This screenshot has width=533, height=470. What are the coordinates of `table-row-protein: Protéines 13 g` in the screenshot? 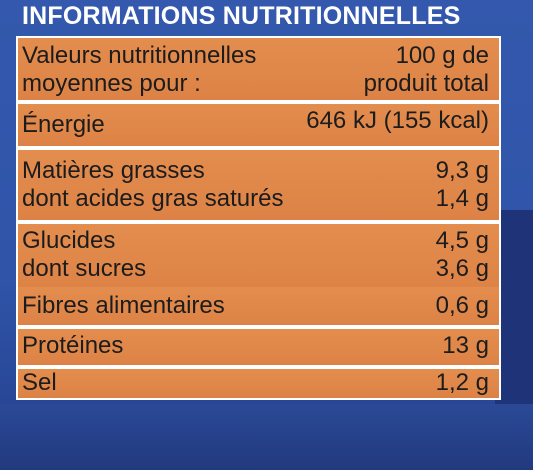 It's located at (258, 347).